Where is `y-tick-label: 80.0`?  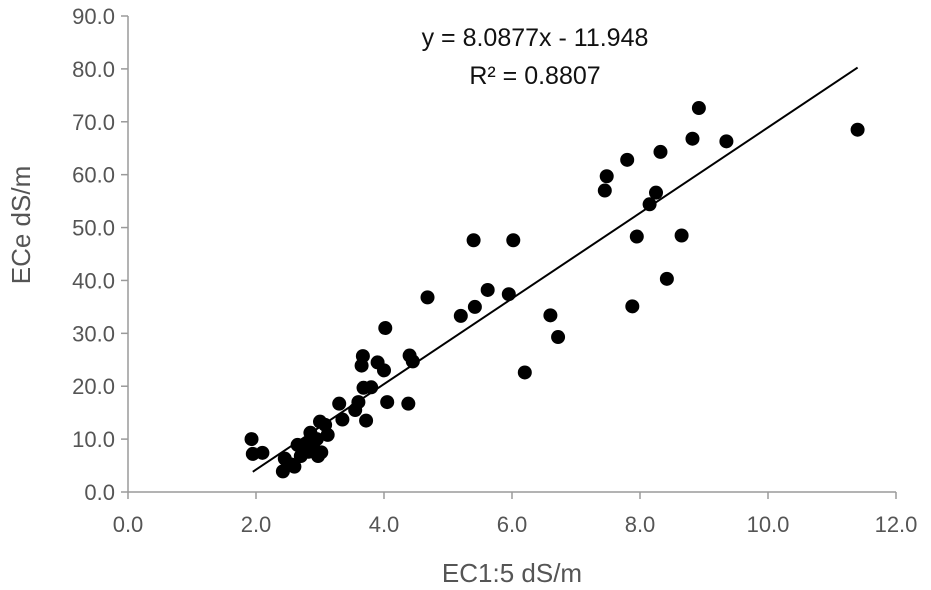 y-tick-label: 80.0 is located at coordinates (93, 69).